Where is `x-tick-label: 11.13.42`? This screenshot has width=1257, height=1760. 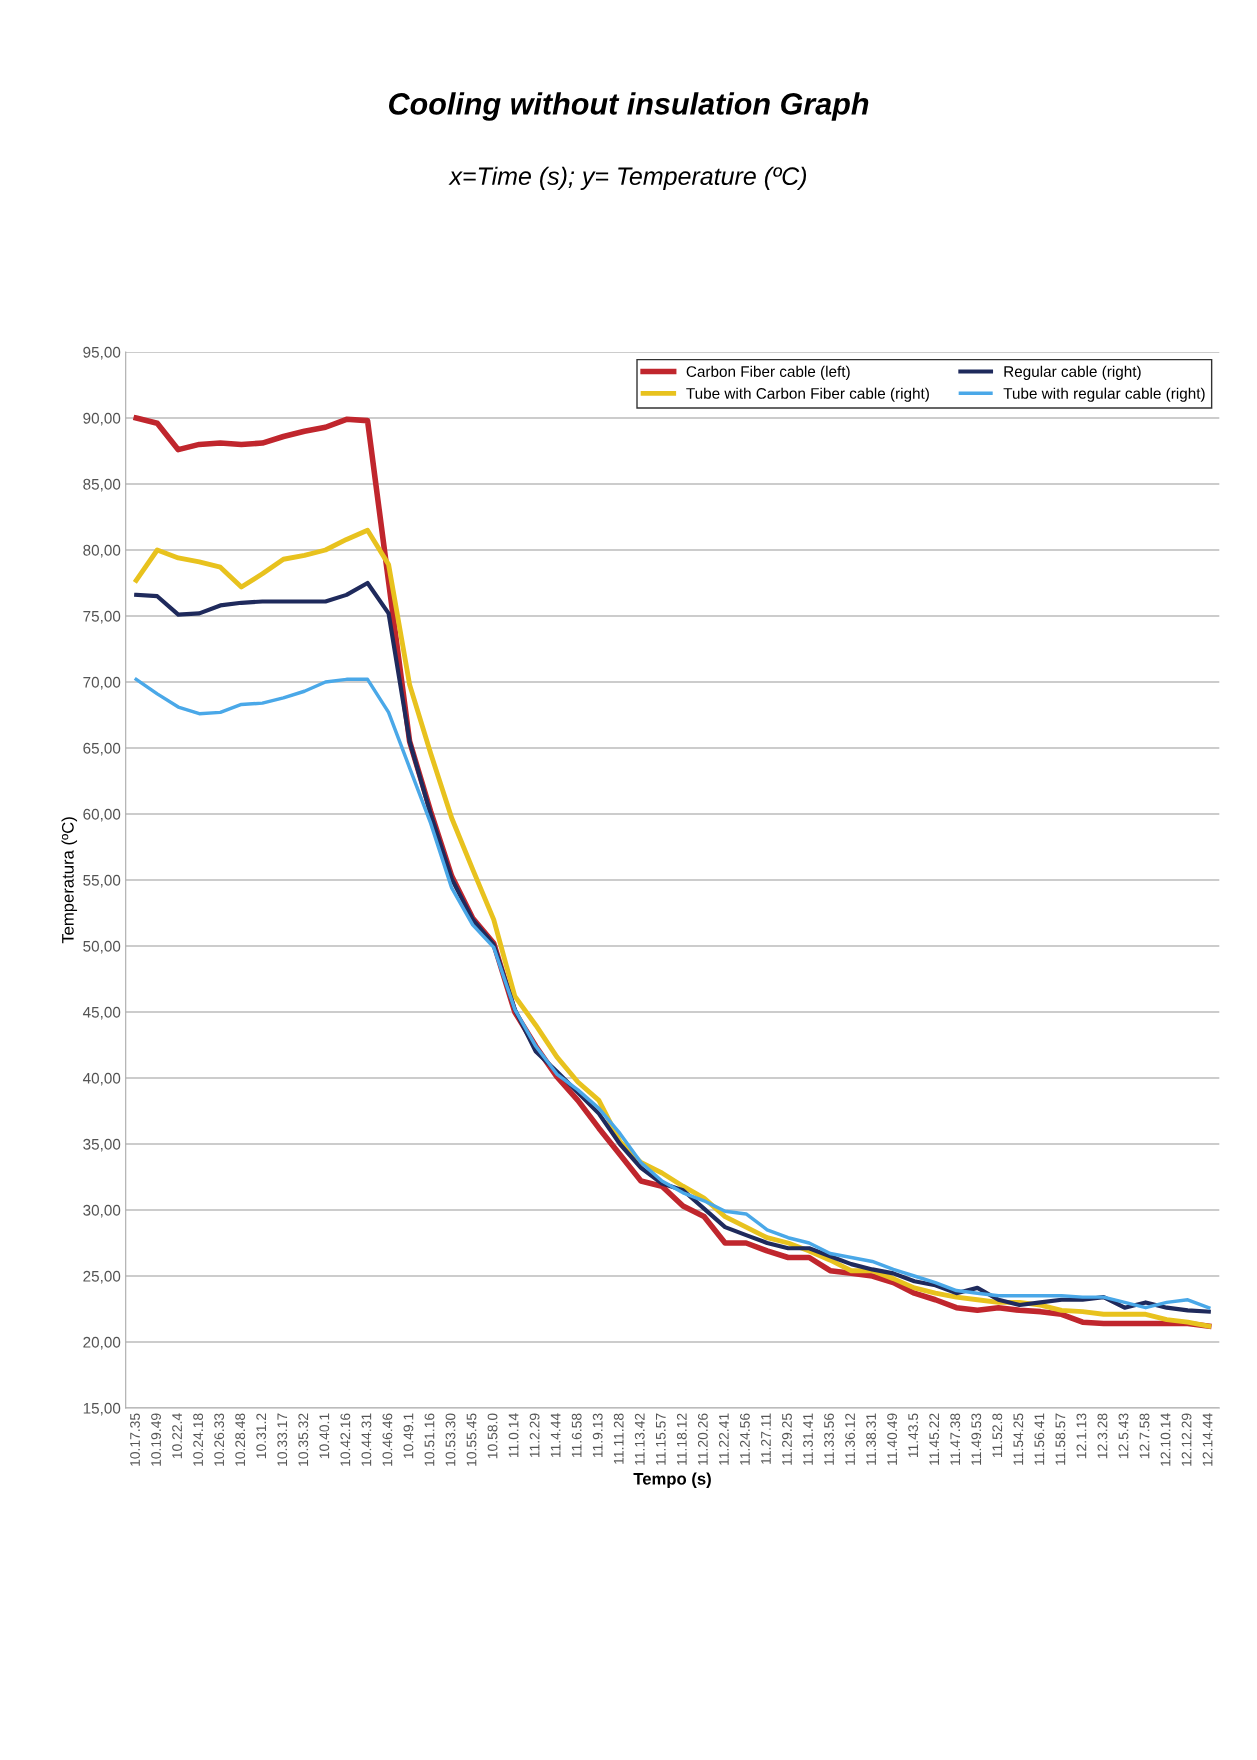
x-tick-label: 11.13.42 is located at coordinates (639, 1439).